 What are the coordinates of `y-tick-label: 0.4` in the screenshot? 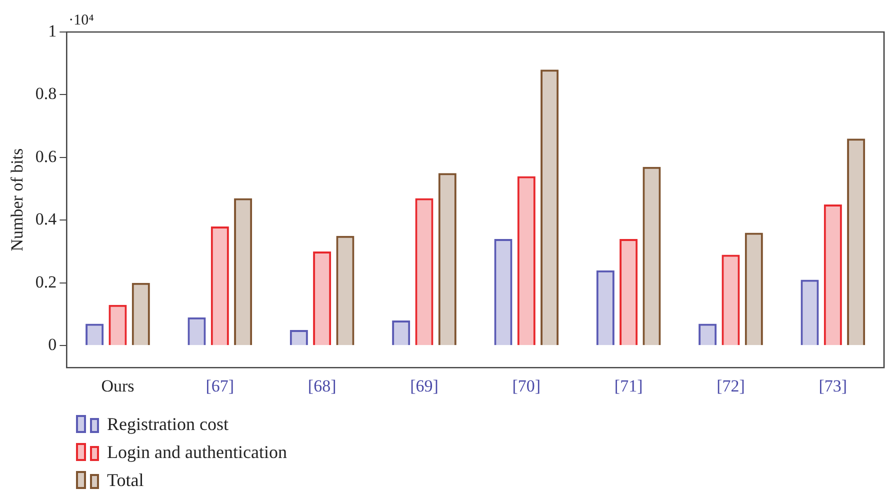 It's located at (46, 219).